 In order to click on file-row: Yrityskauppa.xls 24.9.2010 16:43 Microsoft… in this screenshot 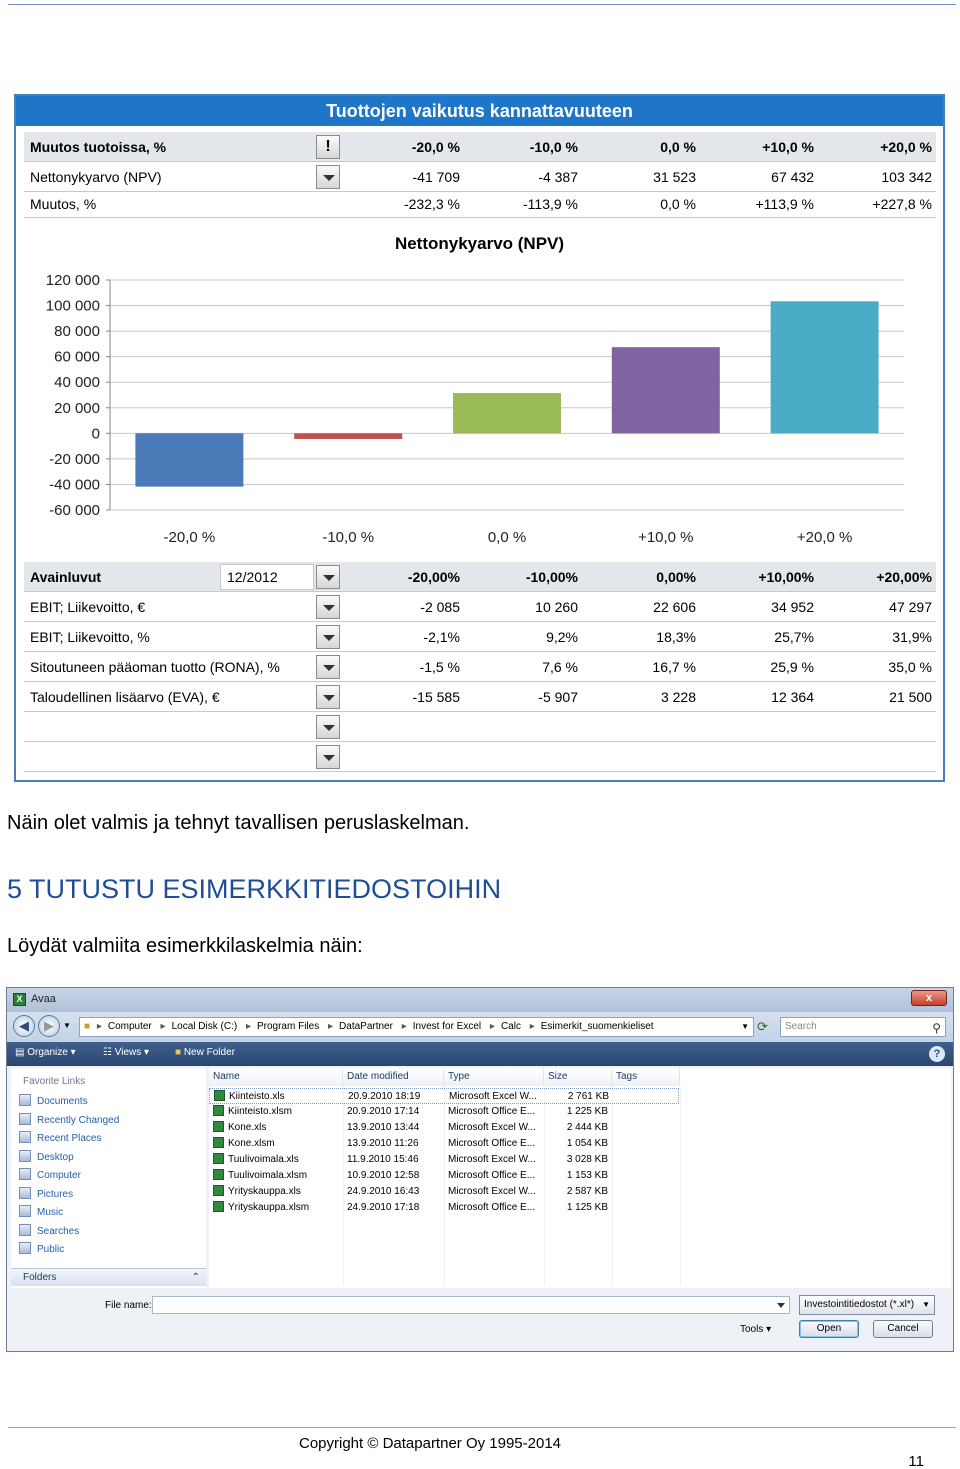, I will do `click(444, 1192)`.